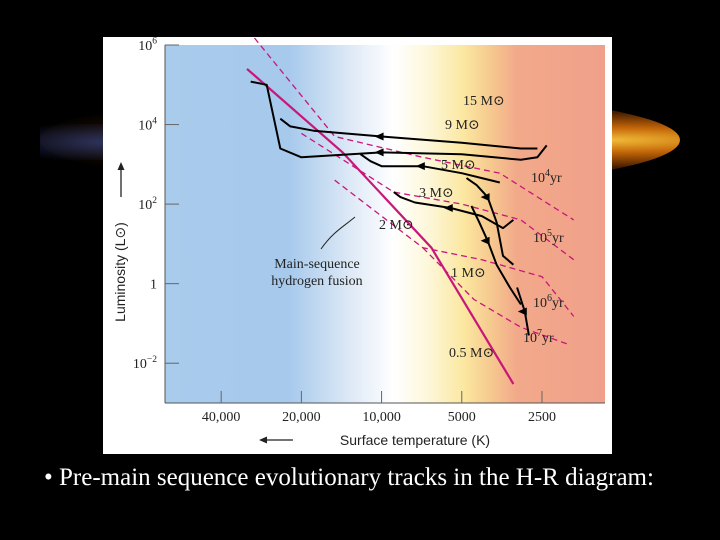 This screenshot has height=540, width=720. What do you see at coordinates (548, 302) in the screenshot?
I see `isochrone-label: 106yr` at bounding box center [548, 302].